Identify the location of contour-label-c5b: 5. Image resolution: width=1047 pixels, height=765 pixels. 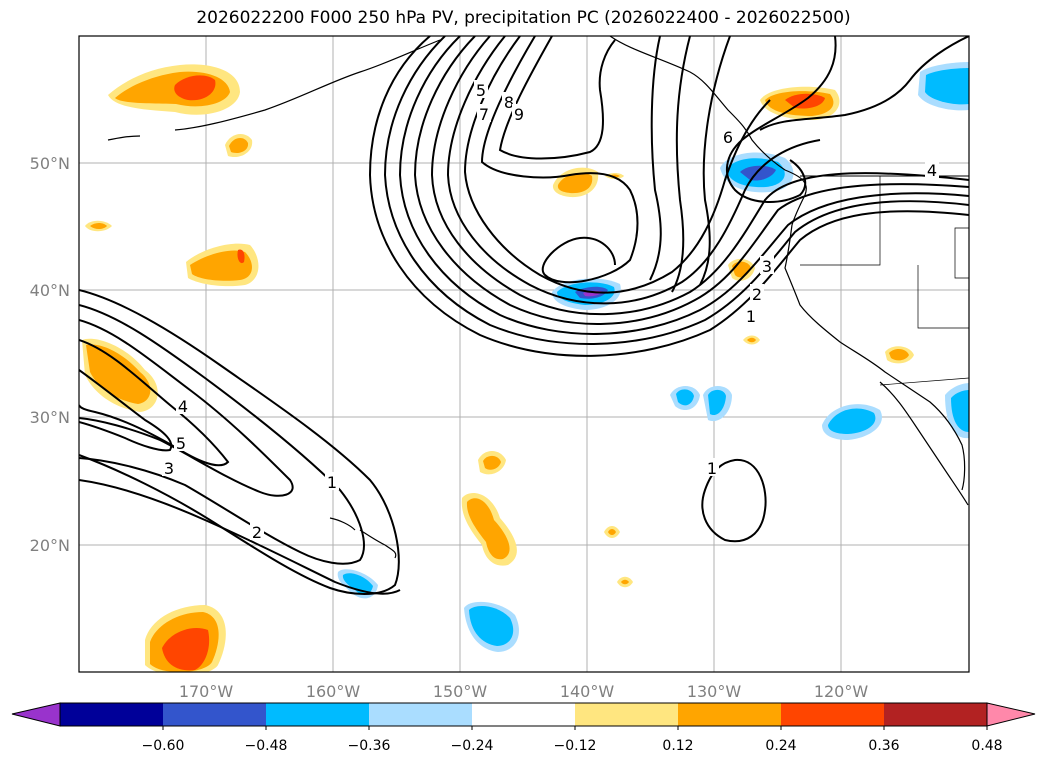
(481, 90).